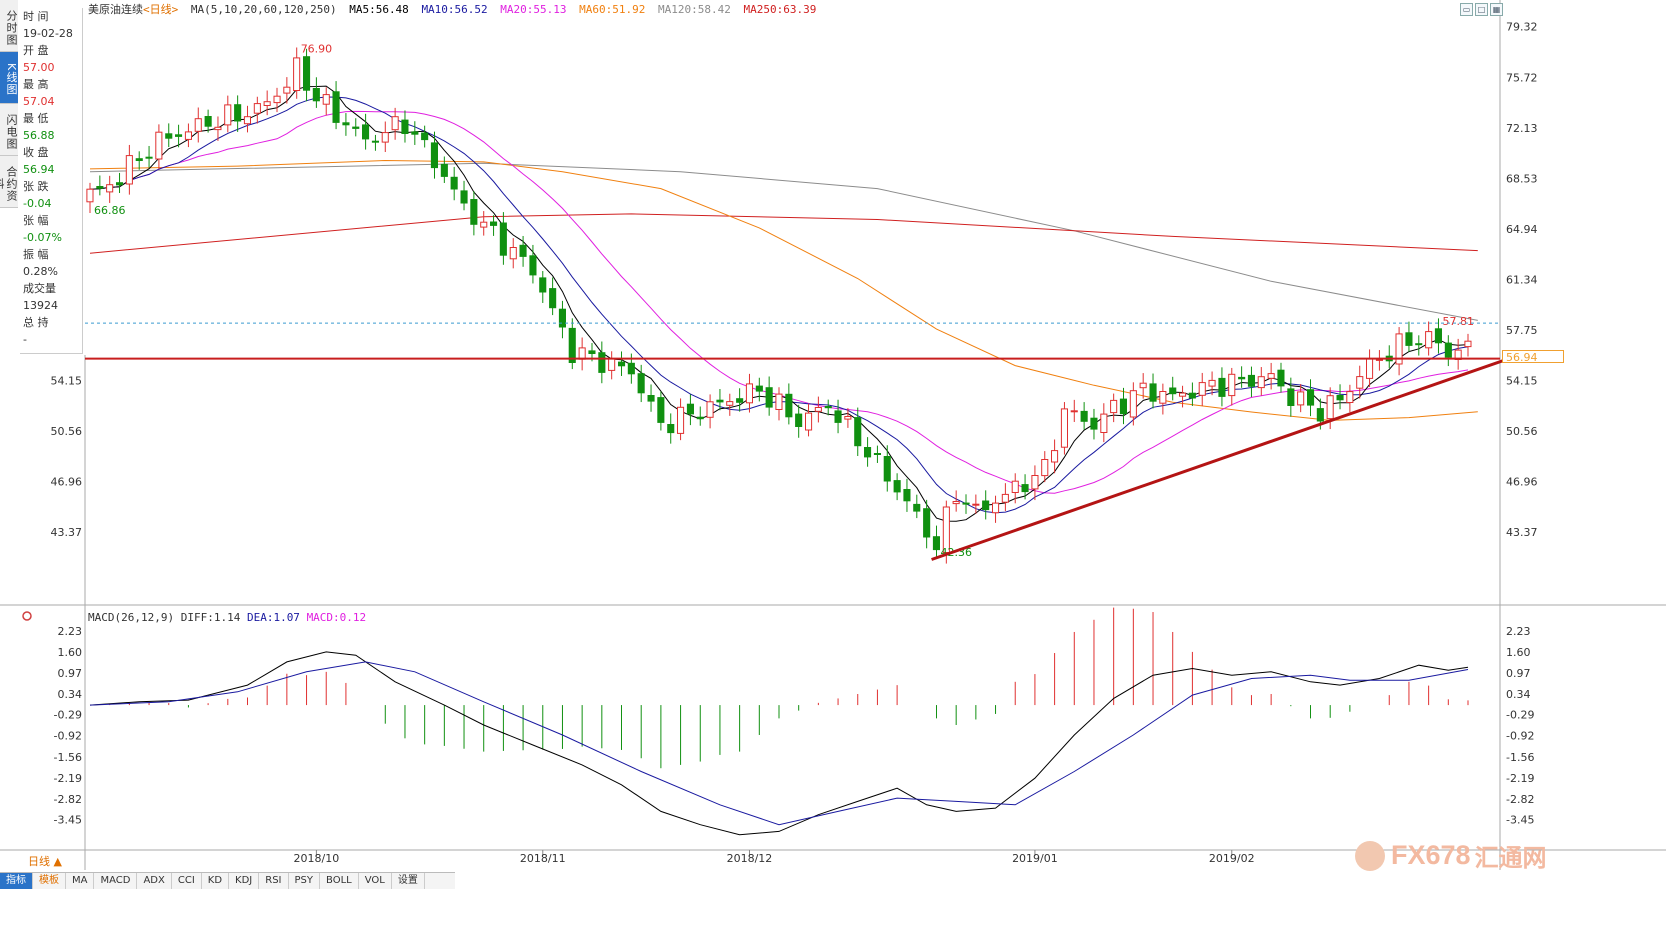 This screenshot has height=940, width=1666. Describe the element at coordinates (274, 881) in the screenshot. I see `tab-rsi: RSI` at that location.